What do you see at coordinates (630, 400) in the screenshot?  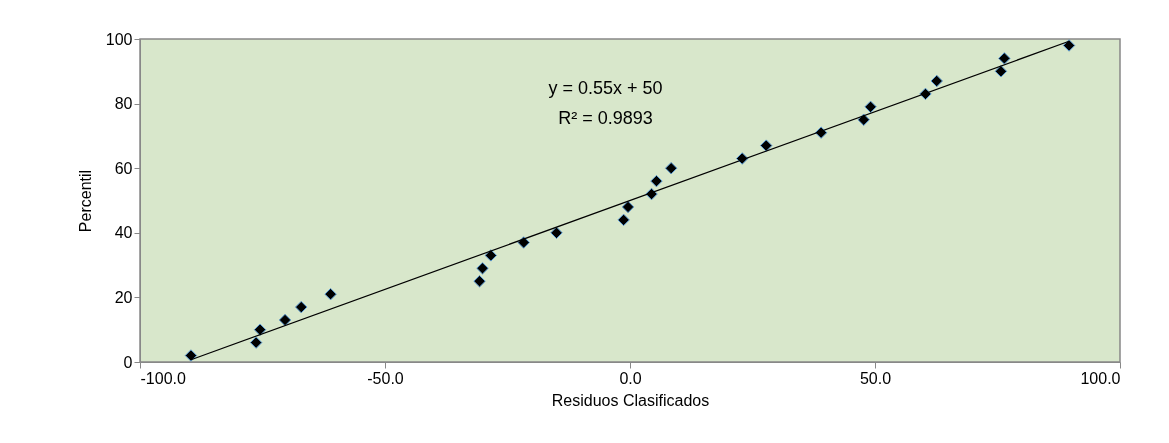 I see `x-axis-title: Residuos Clasificados` at bounding box center [630, 400].